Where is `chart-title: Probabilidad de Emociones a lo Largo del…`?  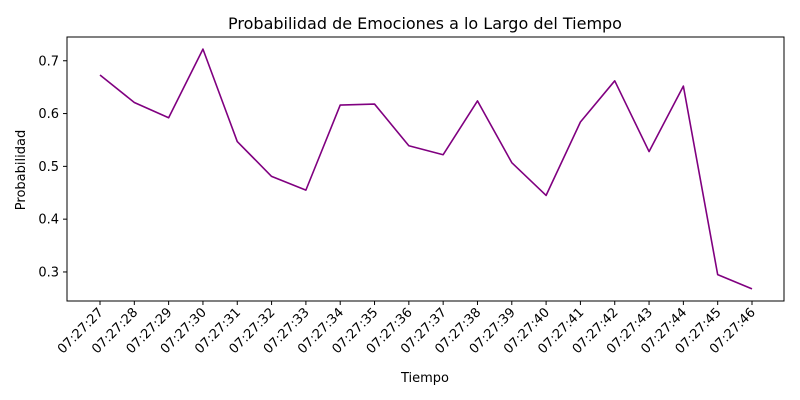 chart-title: Probabilidad de Emociones a lo Largo del… is located at coordinates (425, 23).